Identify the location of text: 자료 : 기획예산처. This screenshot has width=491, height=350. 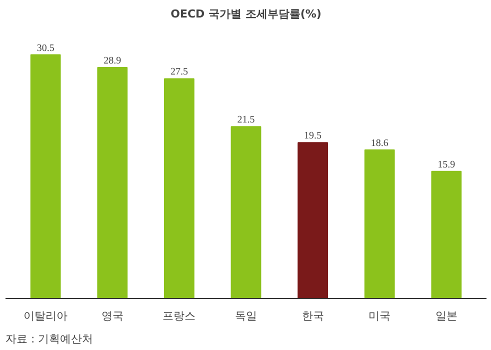
(50, 339).